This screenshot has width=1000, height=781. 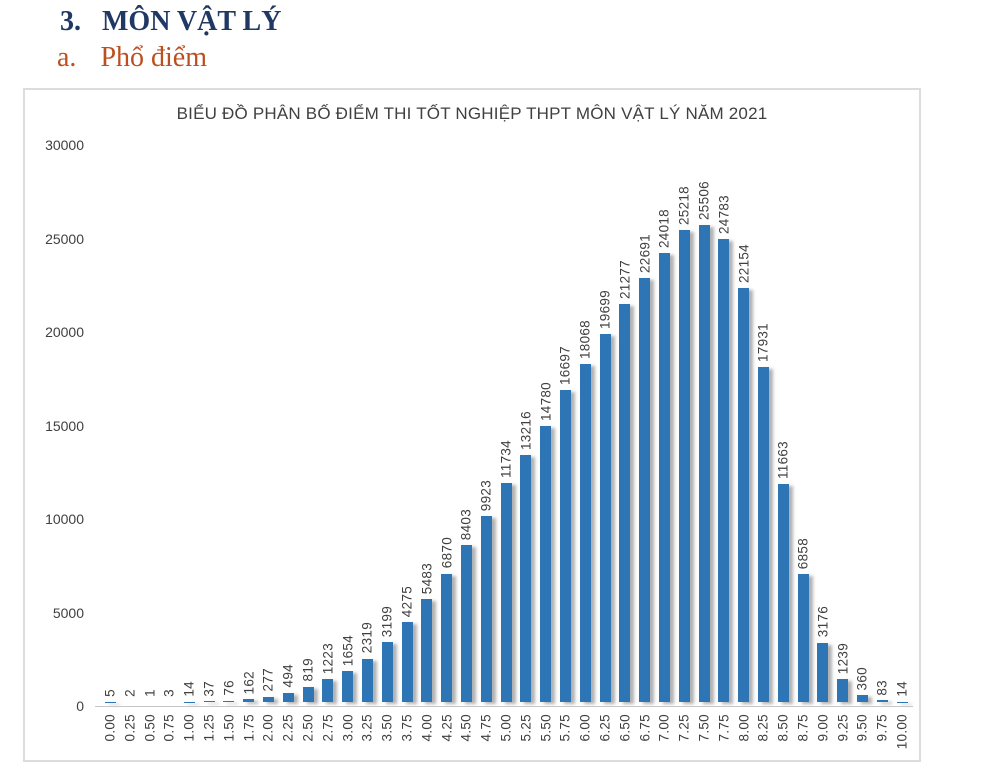 I want to click on x-tick-label: 5.50, so click(x=546, y=728).